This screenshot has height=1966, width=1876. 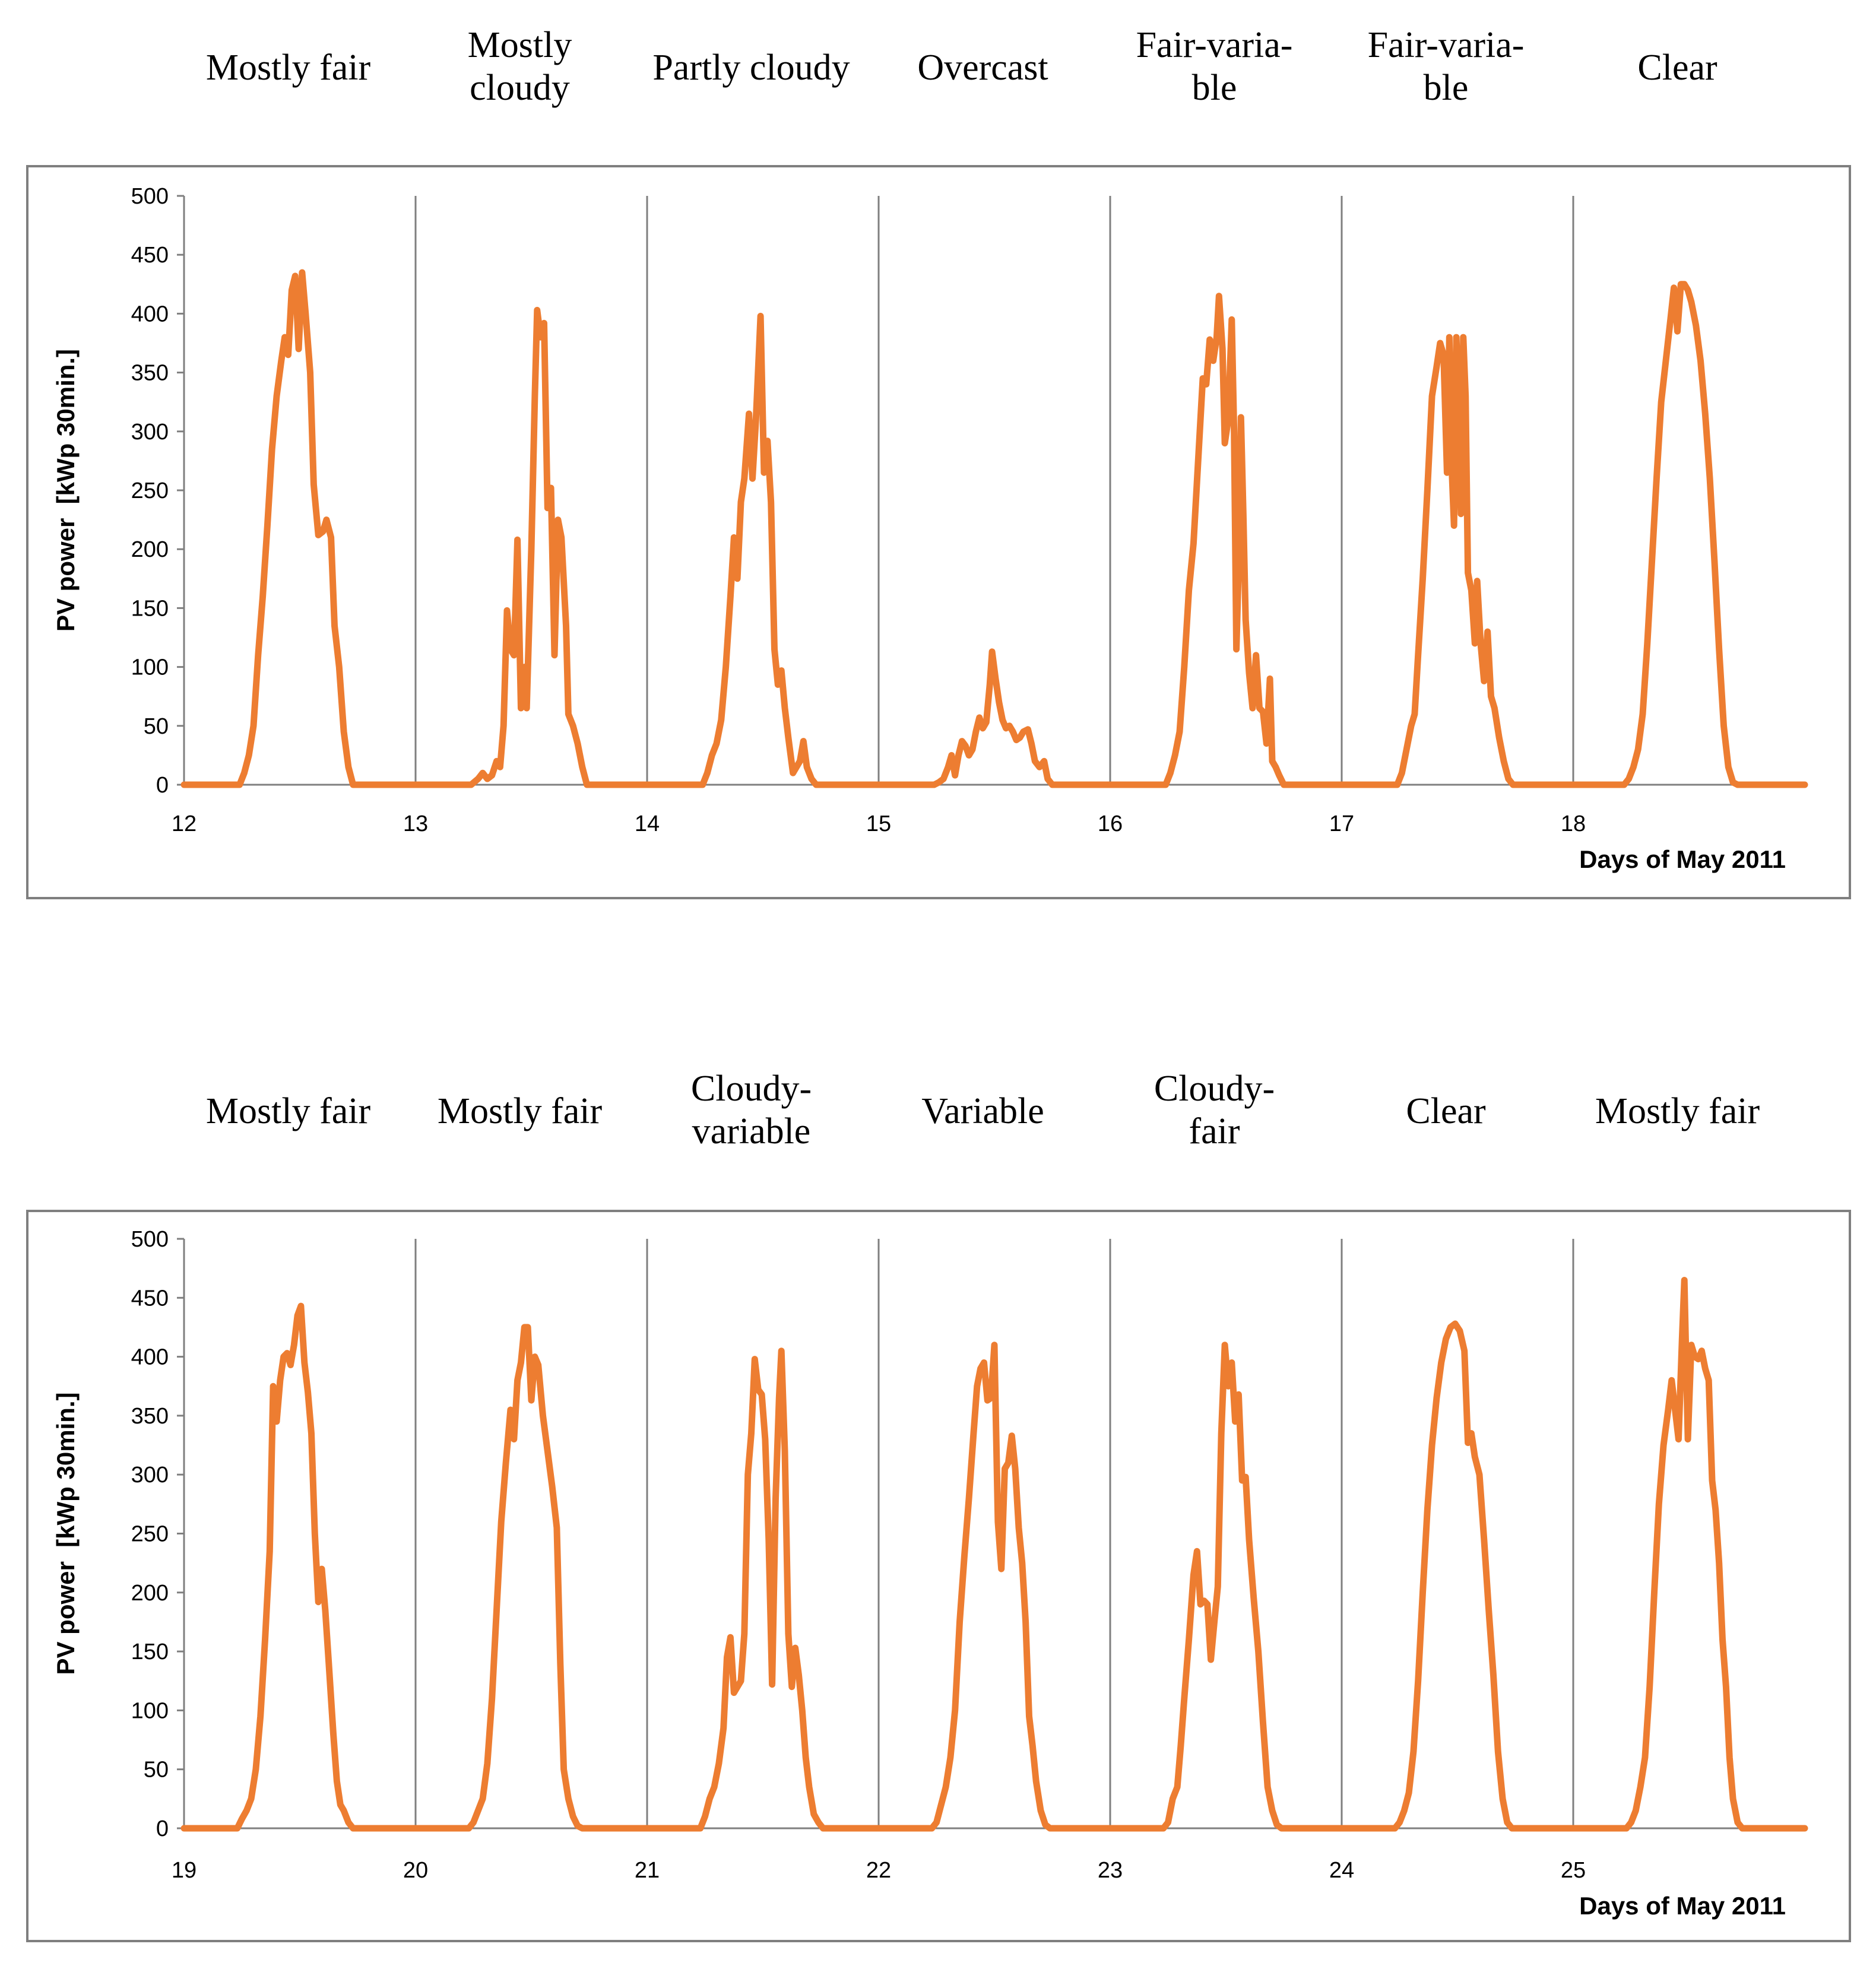 I want to click on x-tick-label: 18, so click(x=1574, y=823).